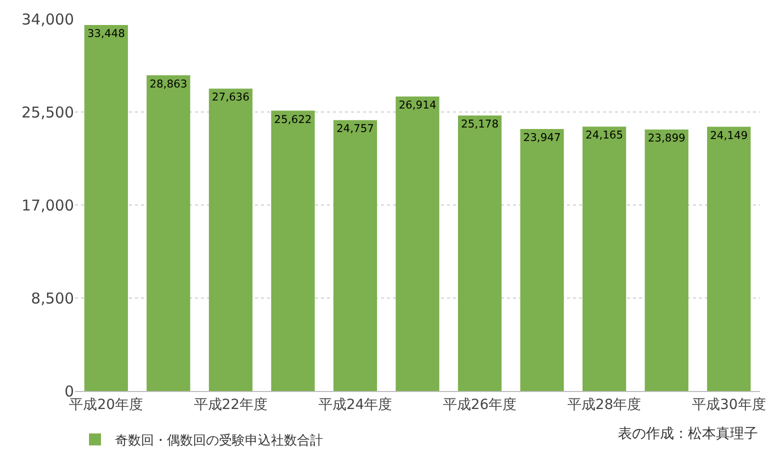 The height and width of the screenshot is (464, 780). Describe the element at coordinates (688, 434) in the screenshot. I see `text: 表の作成：松本真理子` at that location.